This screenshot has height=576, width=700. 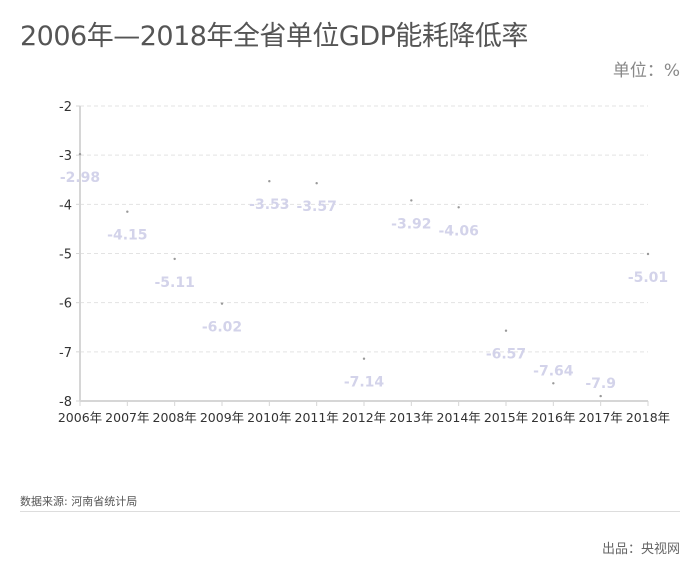 What do you see at coordinates (79, 501) in the screenshot?
I see `data-source: 数据来源: 河南省统计局` at bounding box center [79, 501].